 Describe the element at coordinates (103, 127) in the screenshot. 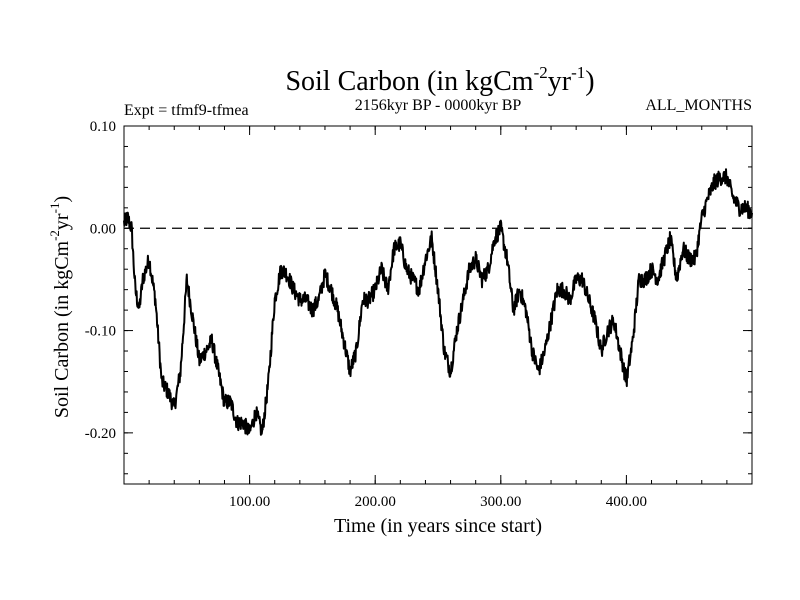

I see `y-tick-label: 0.10` at that location.